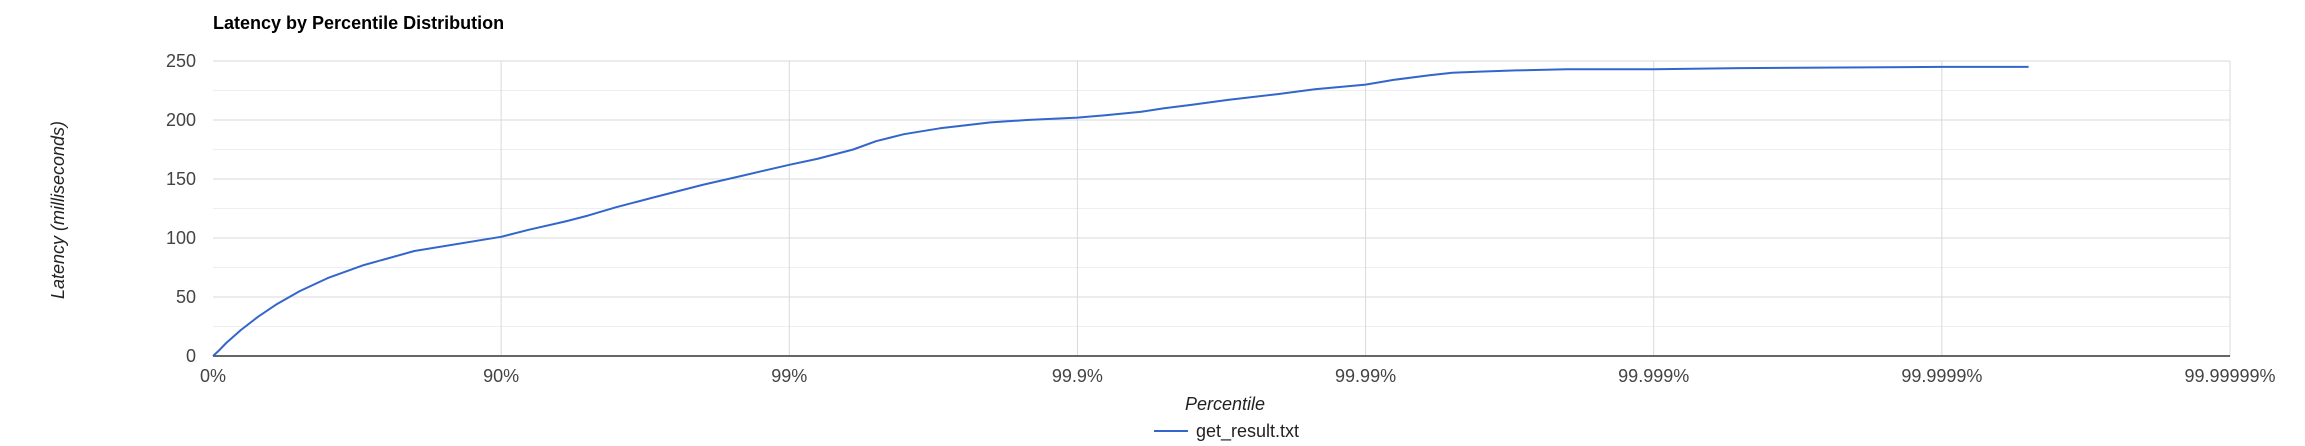 Image resolution: width=2305 pixels, height=446 pixels. What do you see at coordinates (358, 23) in the screenshot?
I see `chart-title: Latency by Percentile Distribution` at bounding box center [358, 23].